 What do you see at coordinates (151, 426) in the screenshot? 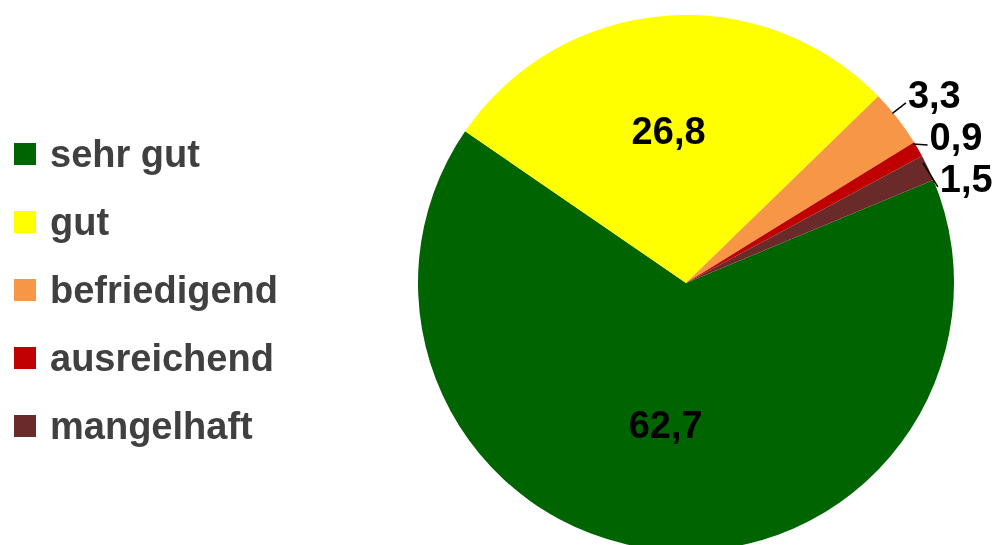
I see `legend-label: mangelhaft` at bounding box center [151, 426].